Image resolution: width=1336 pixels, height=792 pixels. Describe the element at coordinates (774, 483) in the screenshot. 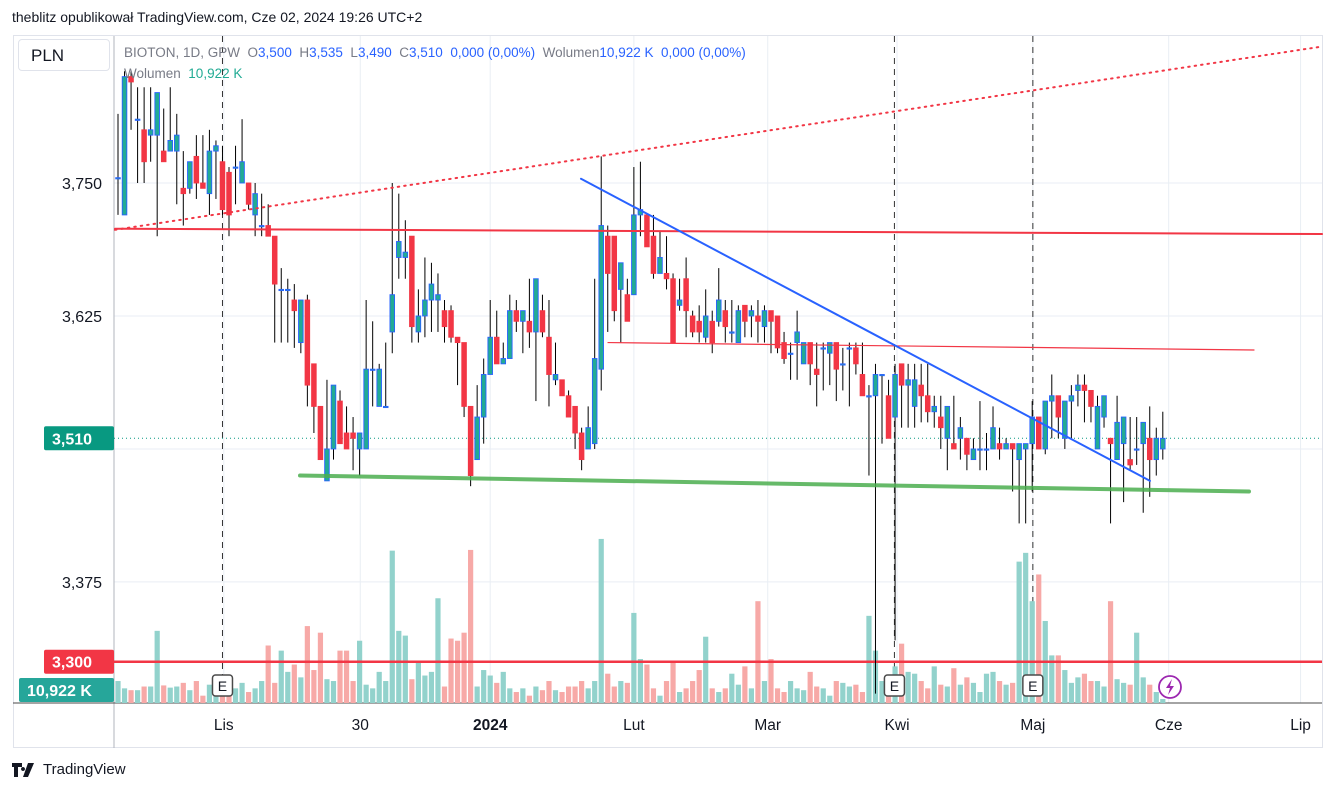

I see `trendline-drawing` at that location.